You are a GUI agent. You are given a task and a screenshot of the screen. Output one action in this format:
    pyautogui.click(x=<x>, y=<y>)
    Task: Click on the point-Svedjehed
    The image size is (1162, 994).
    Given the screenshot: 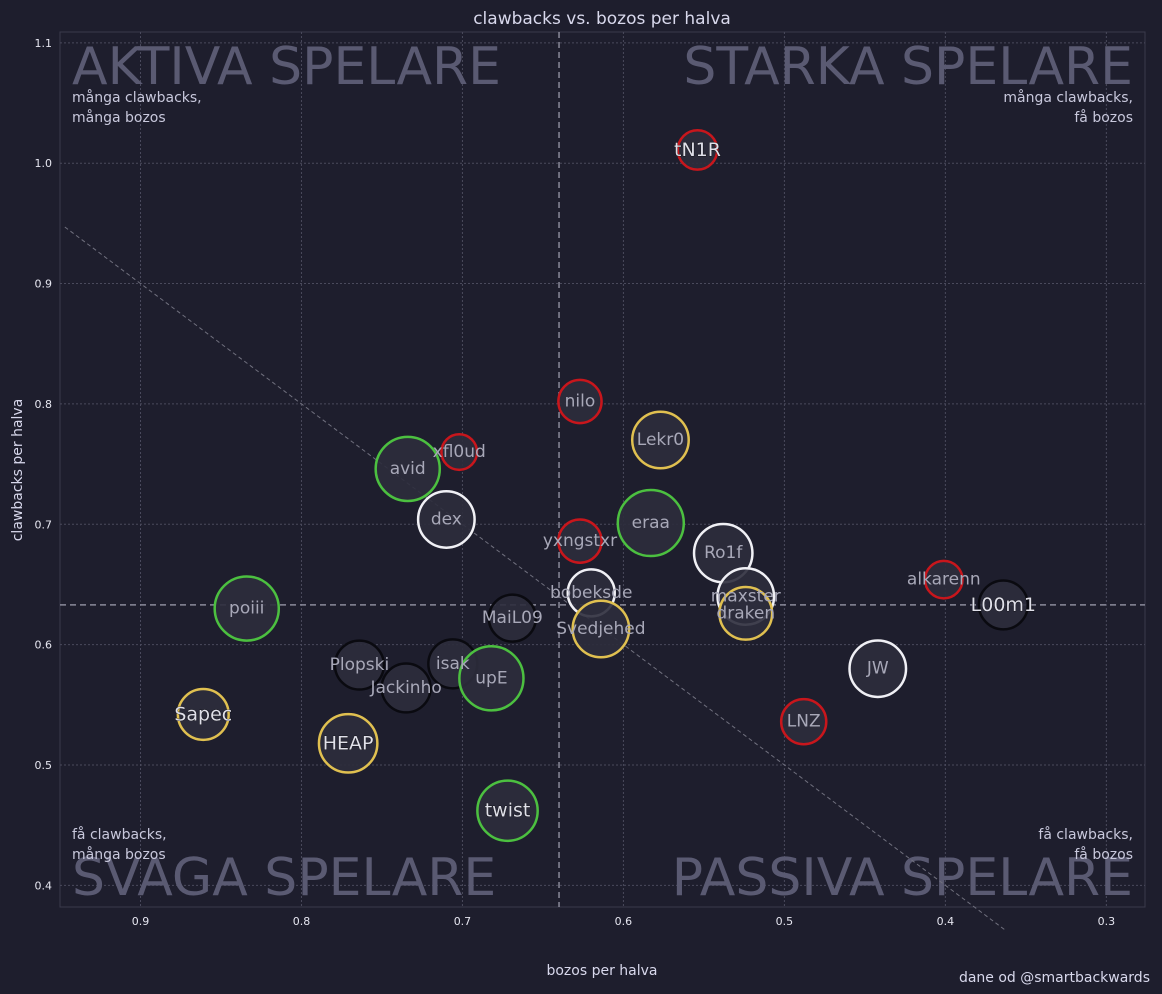 What is the action you would take?
    pyautogui.click(x=601, y=629)
    